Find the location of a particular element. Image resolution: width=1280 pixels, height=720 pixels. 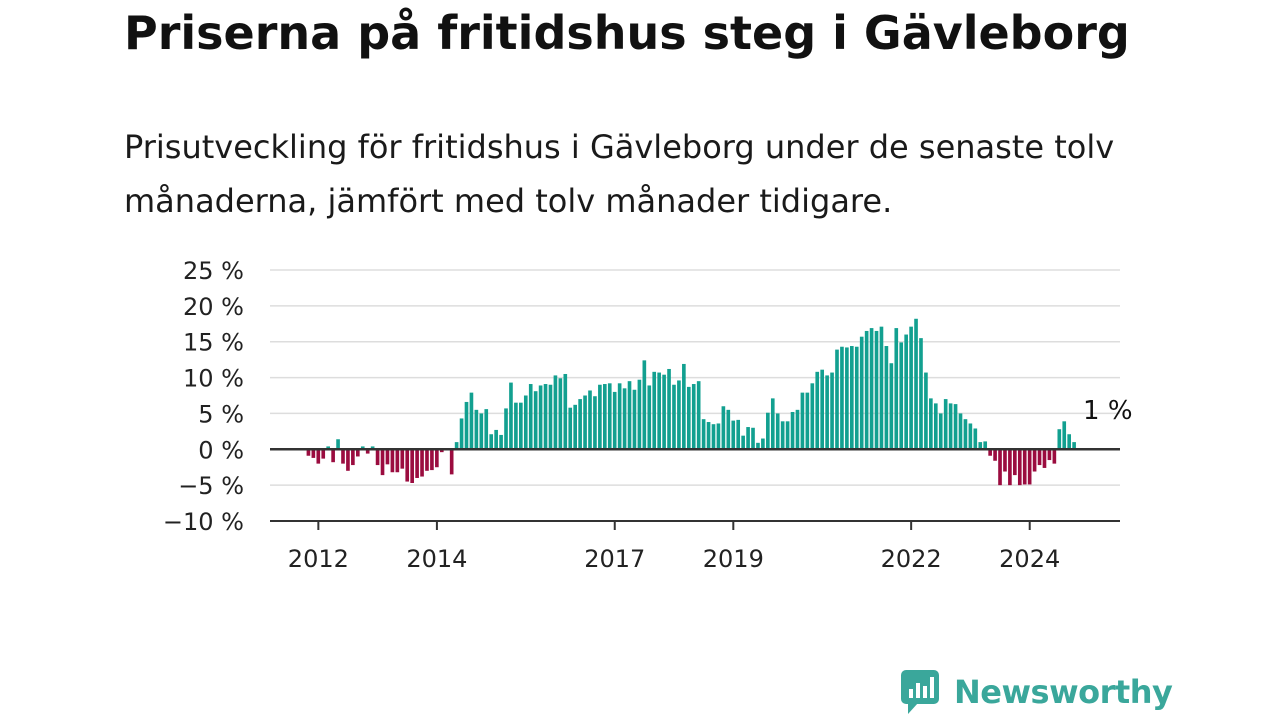

x-tick-label: 2017 is located at coordinates (614, 559).